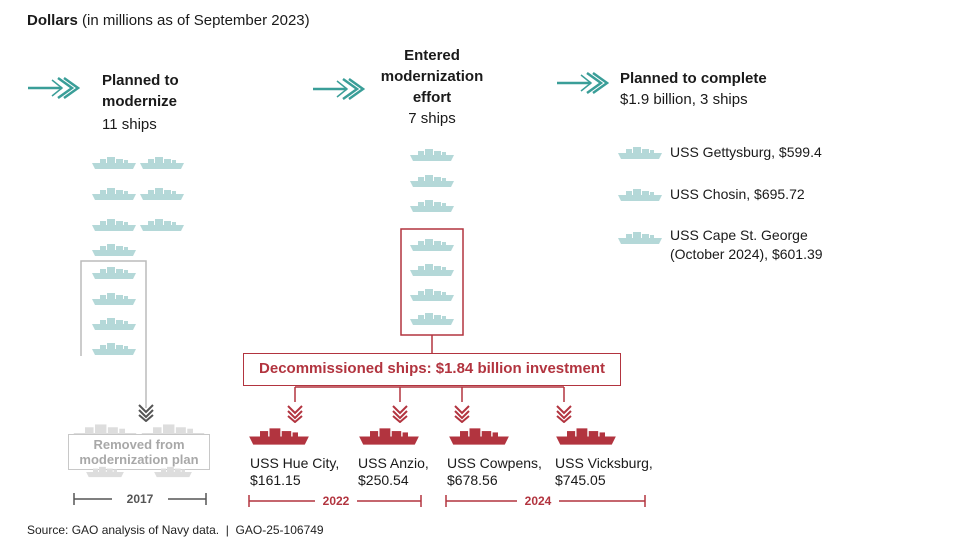  Describe the element at coordinates (140, 91) in the screenshot. I see `col1-title: Planned to modernize` at that location.